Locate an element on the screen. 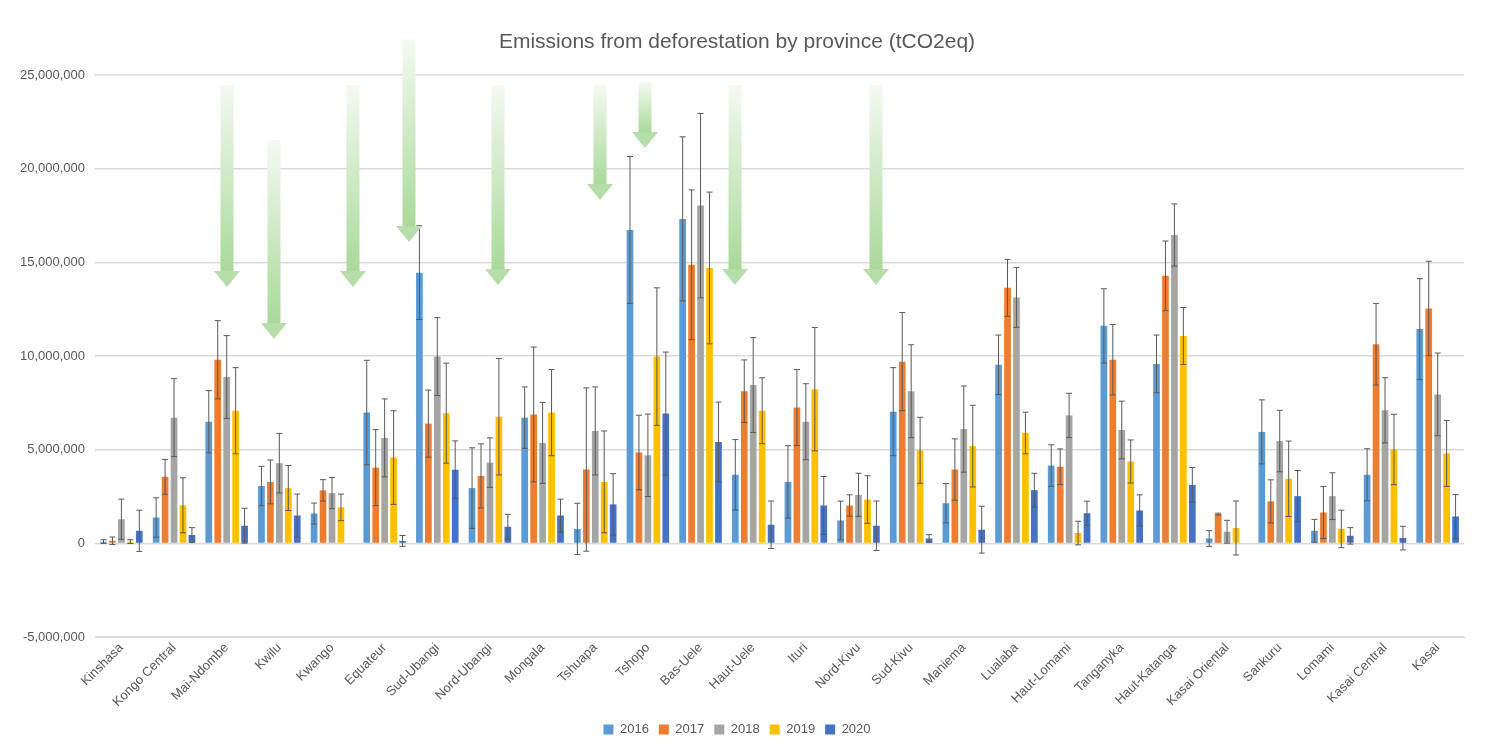 The height and width of the screenshot is (756, 1489). y-tick-label: 0 is located at coordinates (81, 543).